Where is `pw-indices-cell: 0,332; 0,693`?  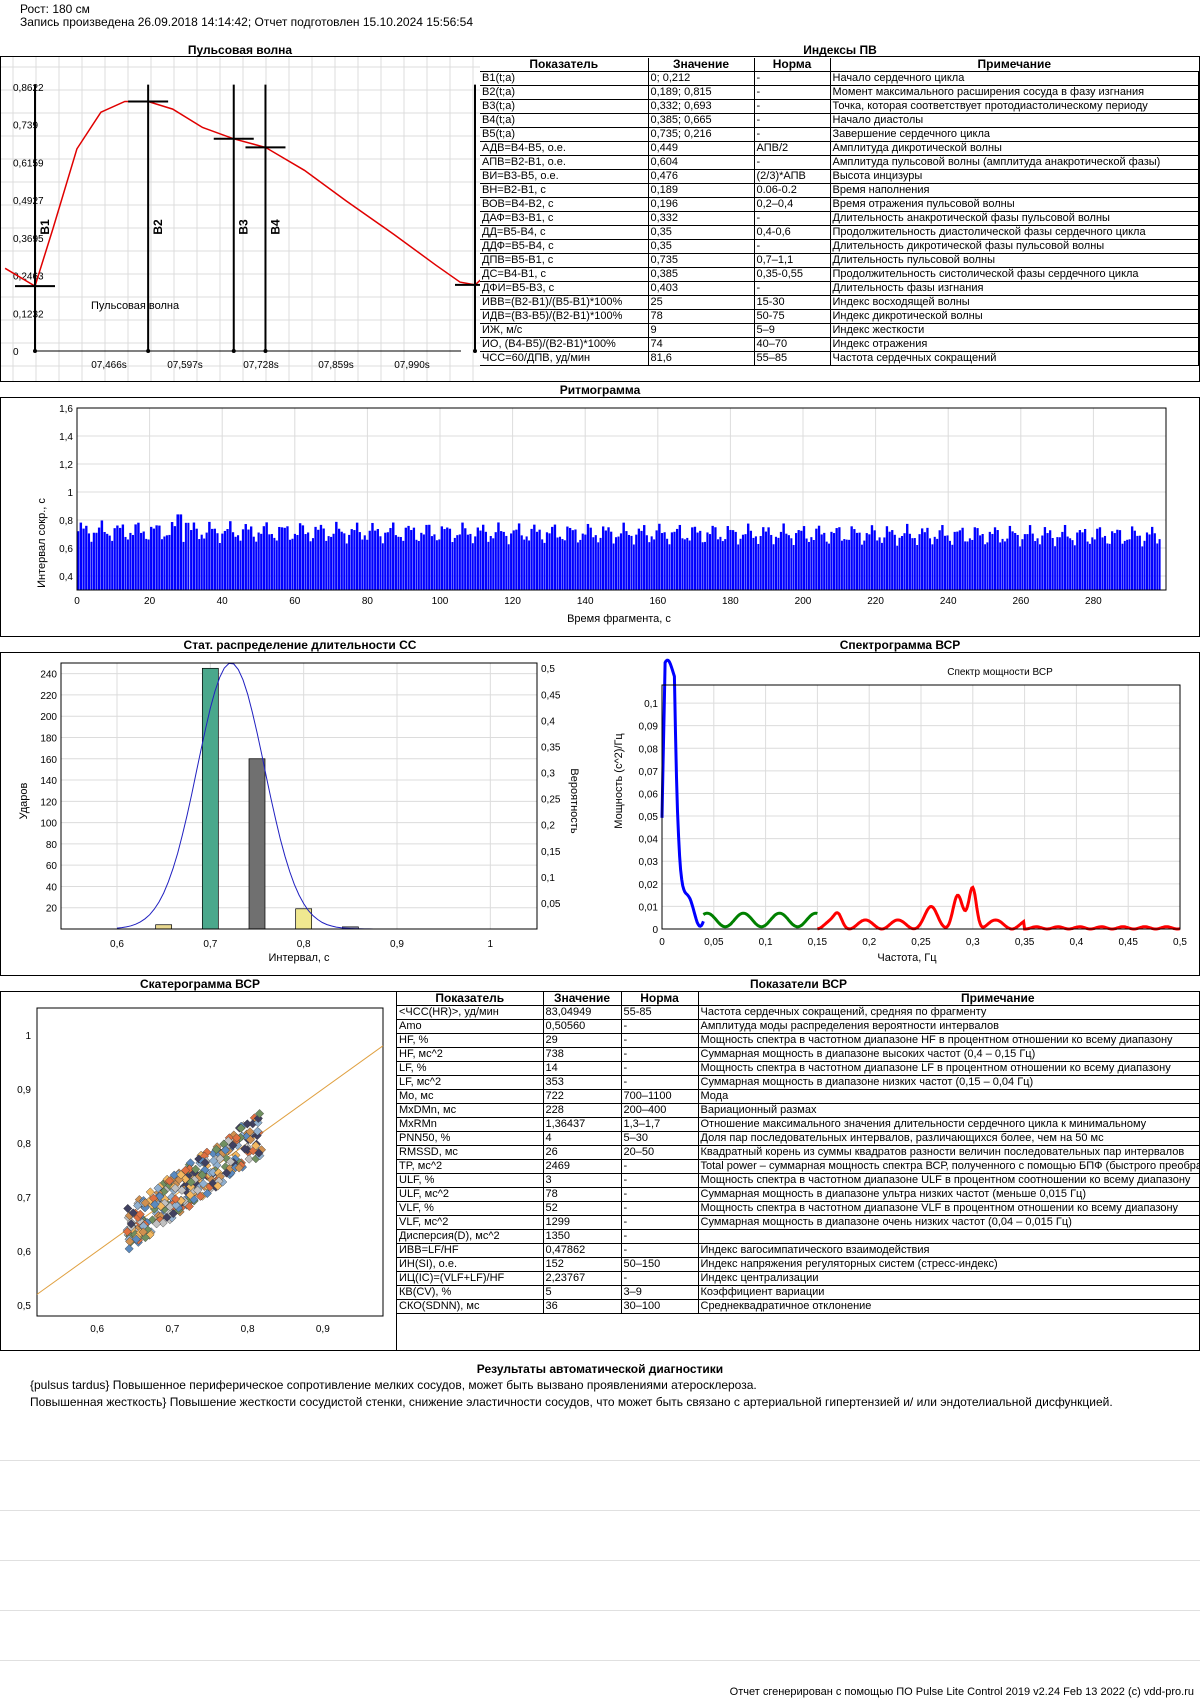 pw-indices-cell: 0,332; 0,693 is located at coordinates (701, 106).